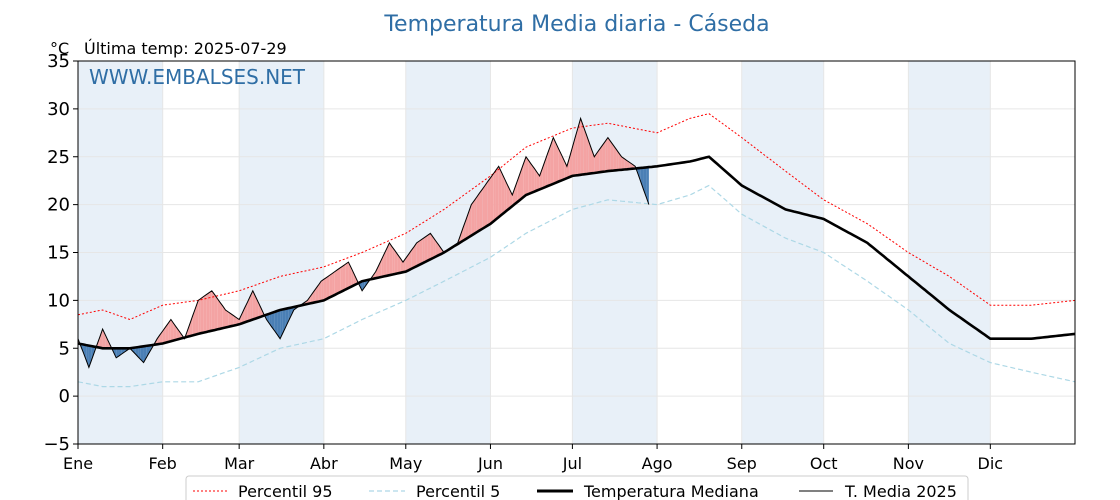 This screenshot has height=500, width=1120. Describe the element at coordinates (572, 463) in the screenshot. I see `x-tick-label: Jul` at that location.